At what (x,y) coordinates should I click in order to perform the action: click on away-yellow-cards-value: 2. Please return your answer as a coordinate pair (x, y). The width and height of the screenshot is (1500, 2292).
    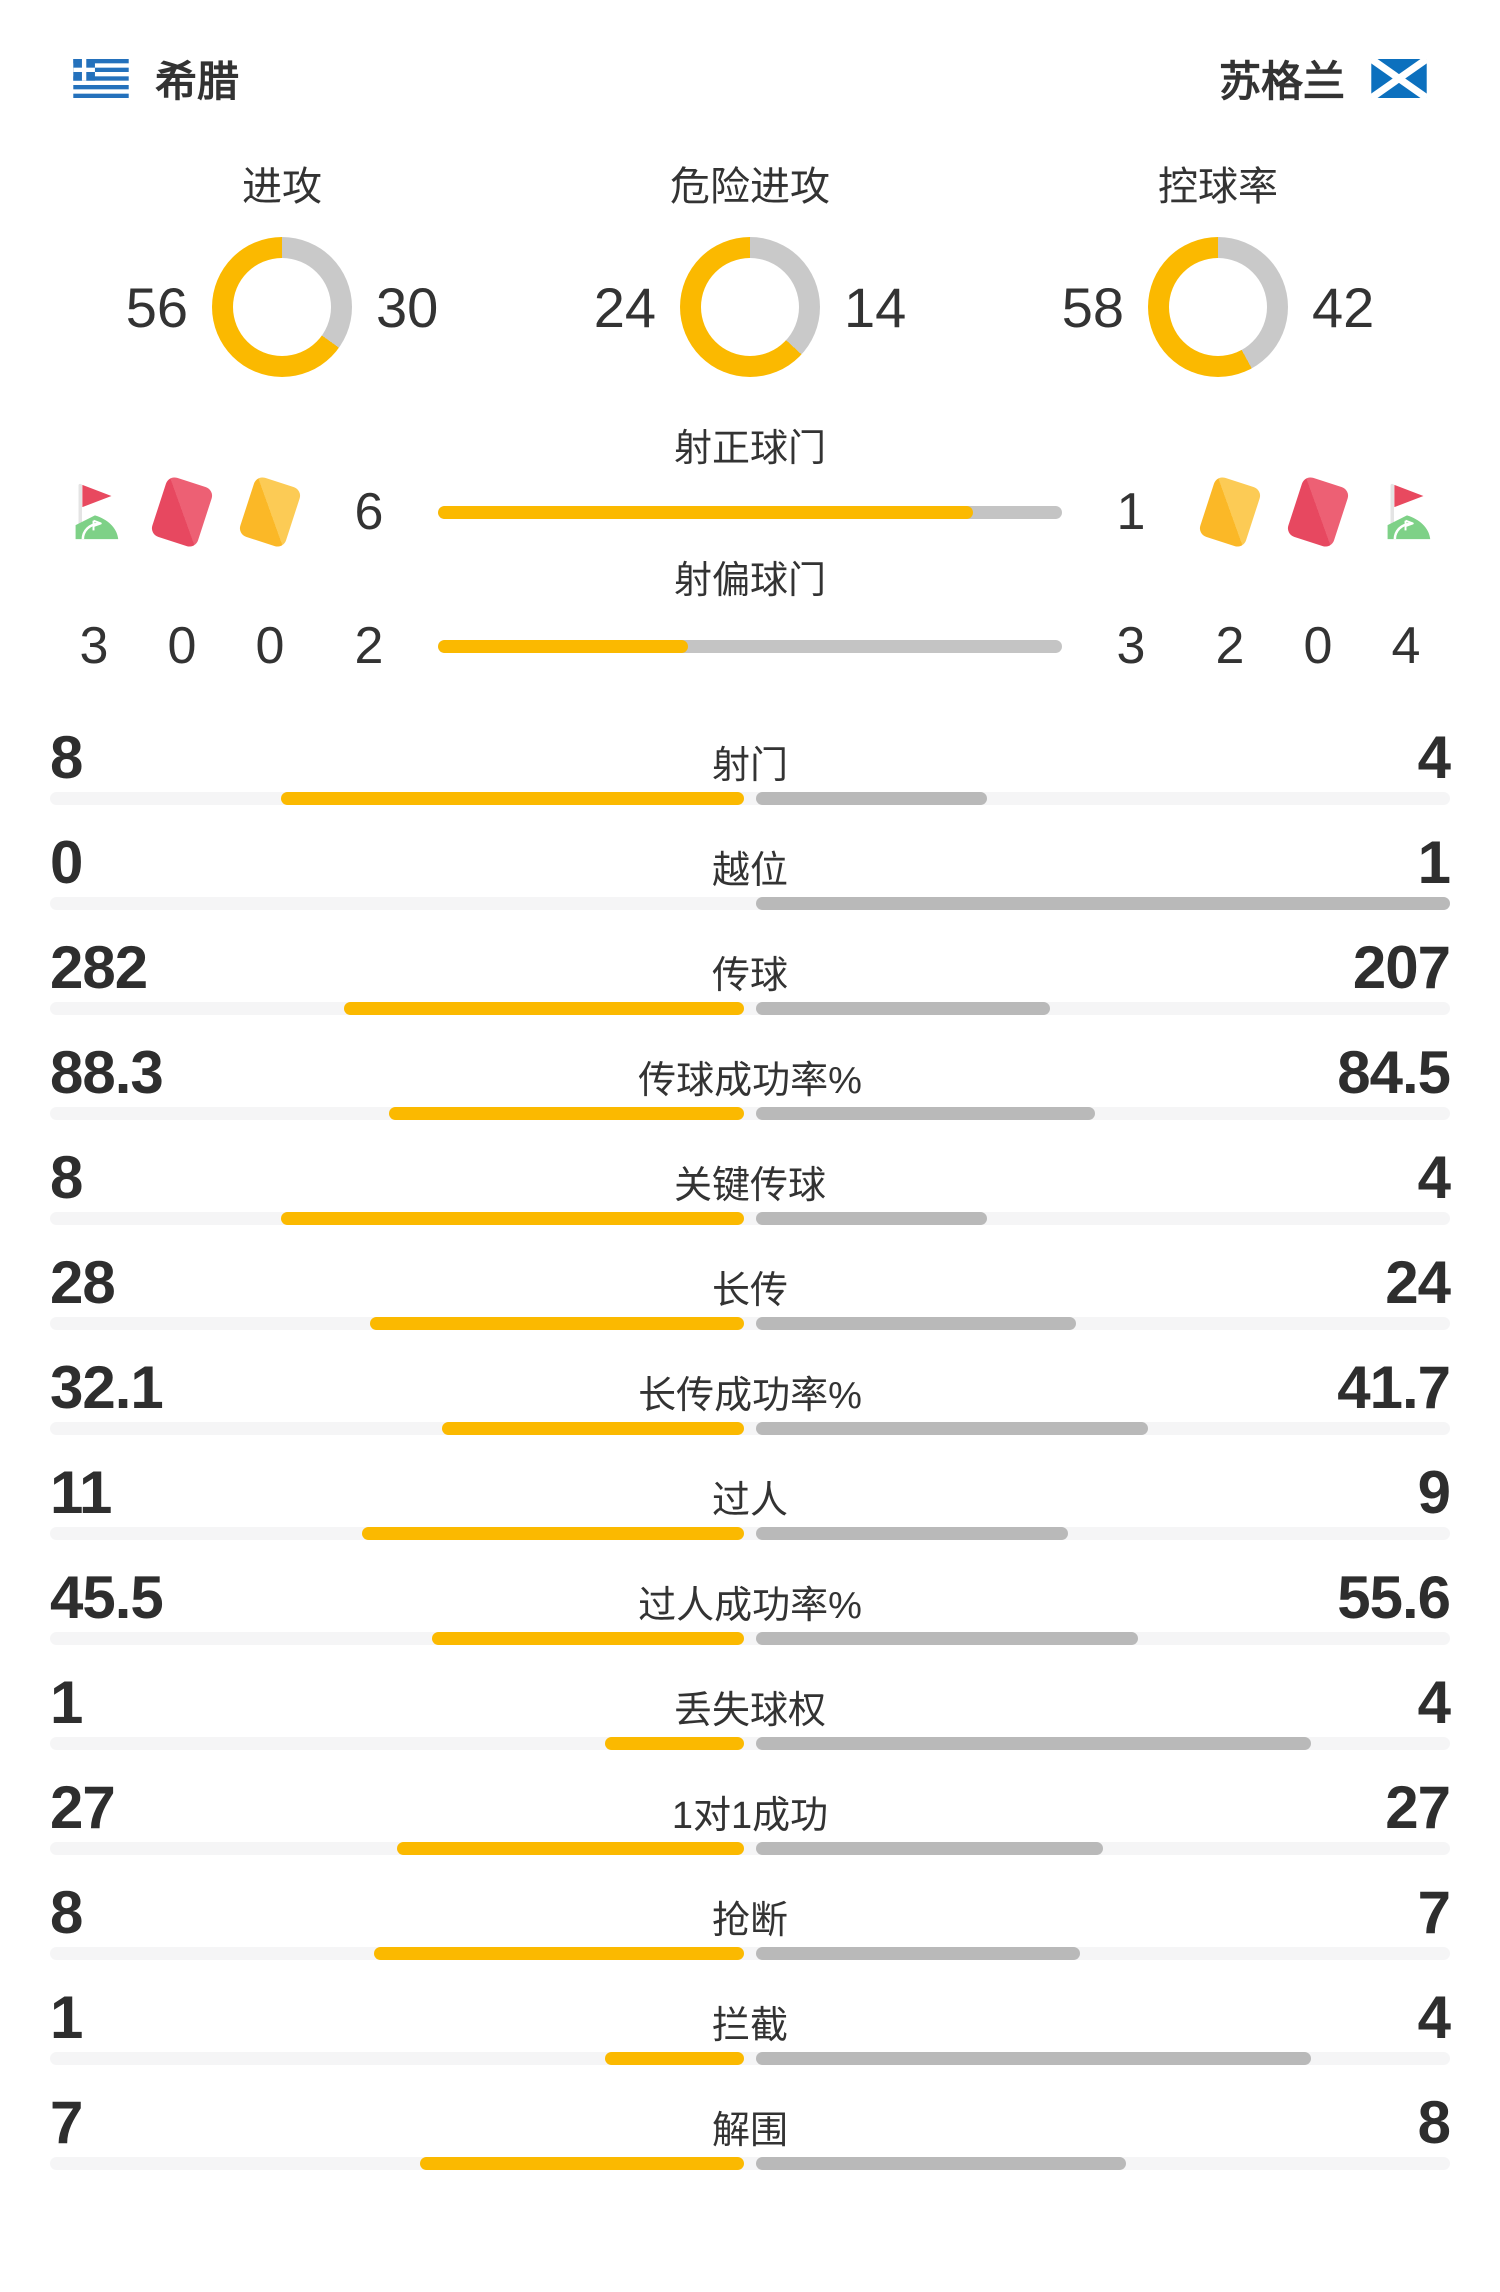
    Looking at the image, I should click on (1230, 646).